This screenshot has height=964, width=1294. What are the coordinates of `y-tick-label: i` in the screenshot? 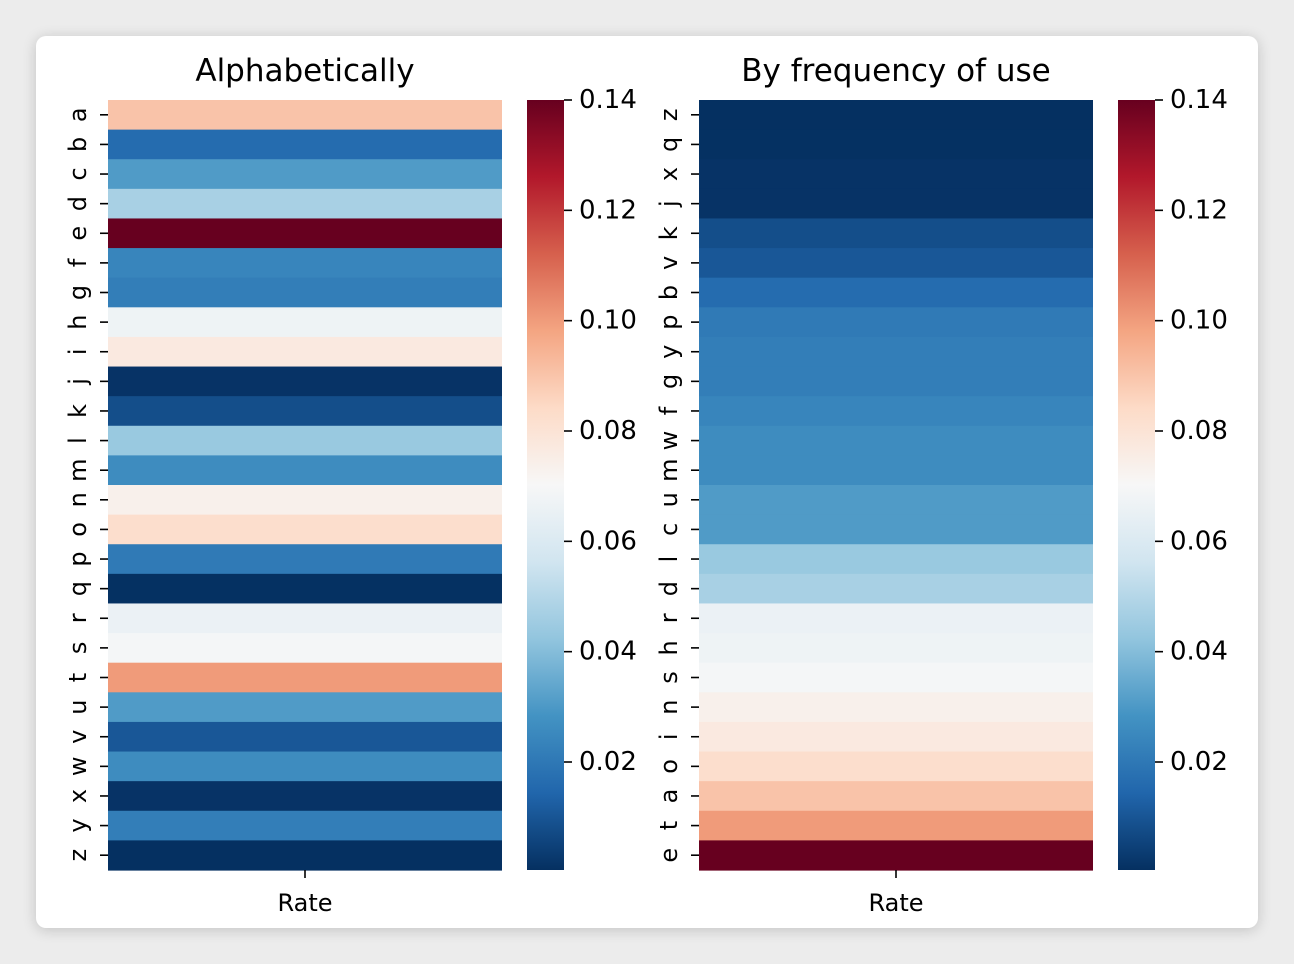 It's located at (669, 736).